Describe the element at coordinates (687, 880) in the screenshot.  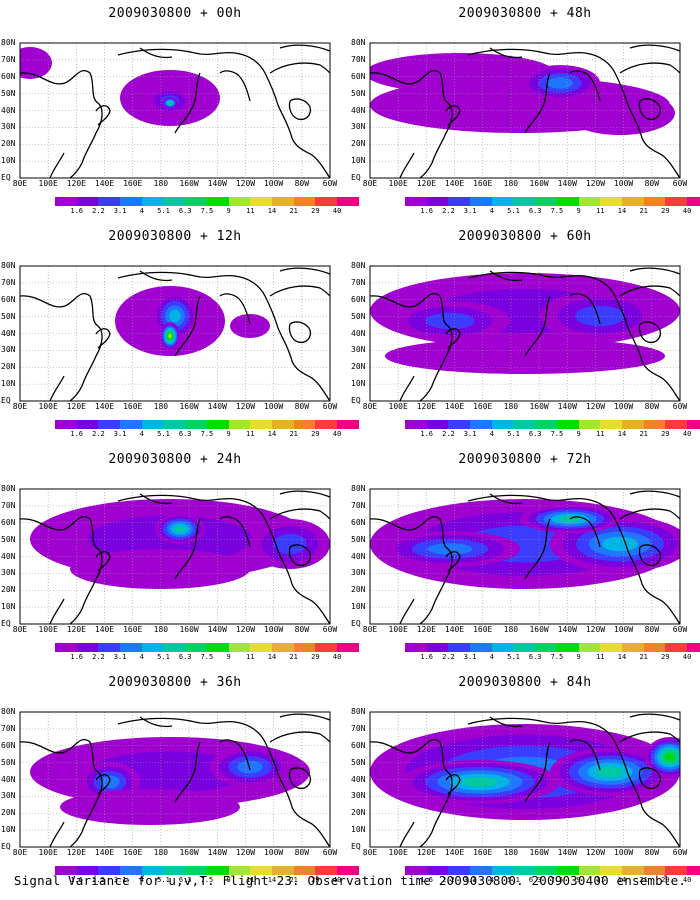
I see `colorbar-label: 40` at that location.